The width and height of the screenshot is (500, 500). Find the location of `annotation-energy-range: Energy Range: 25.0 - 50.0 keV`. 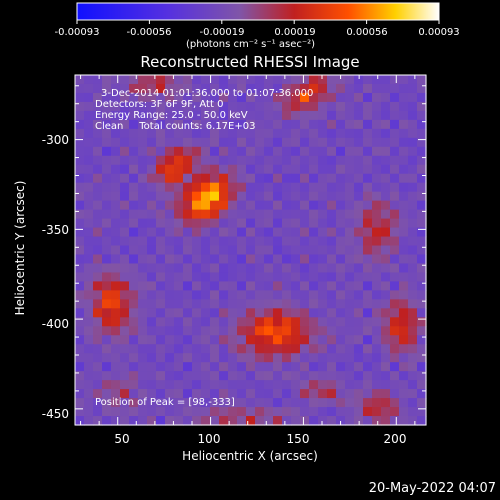

annotation-energy-range: Energy Range: 25.0 - 50.0 keV is located at coordinates (171, 115).